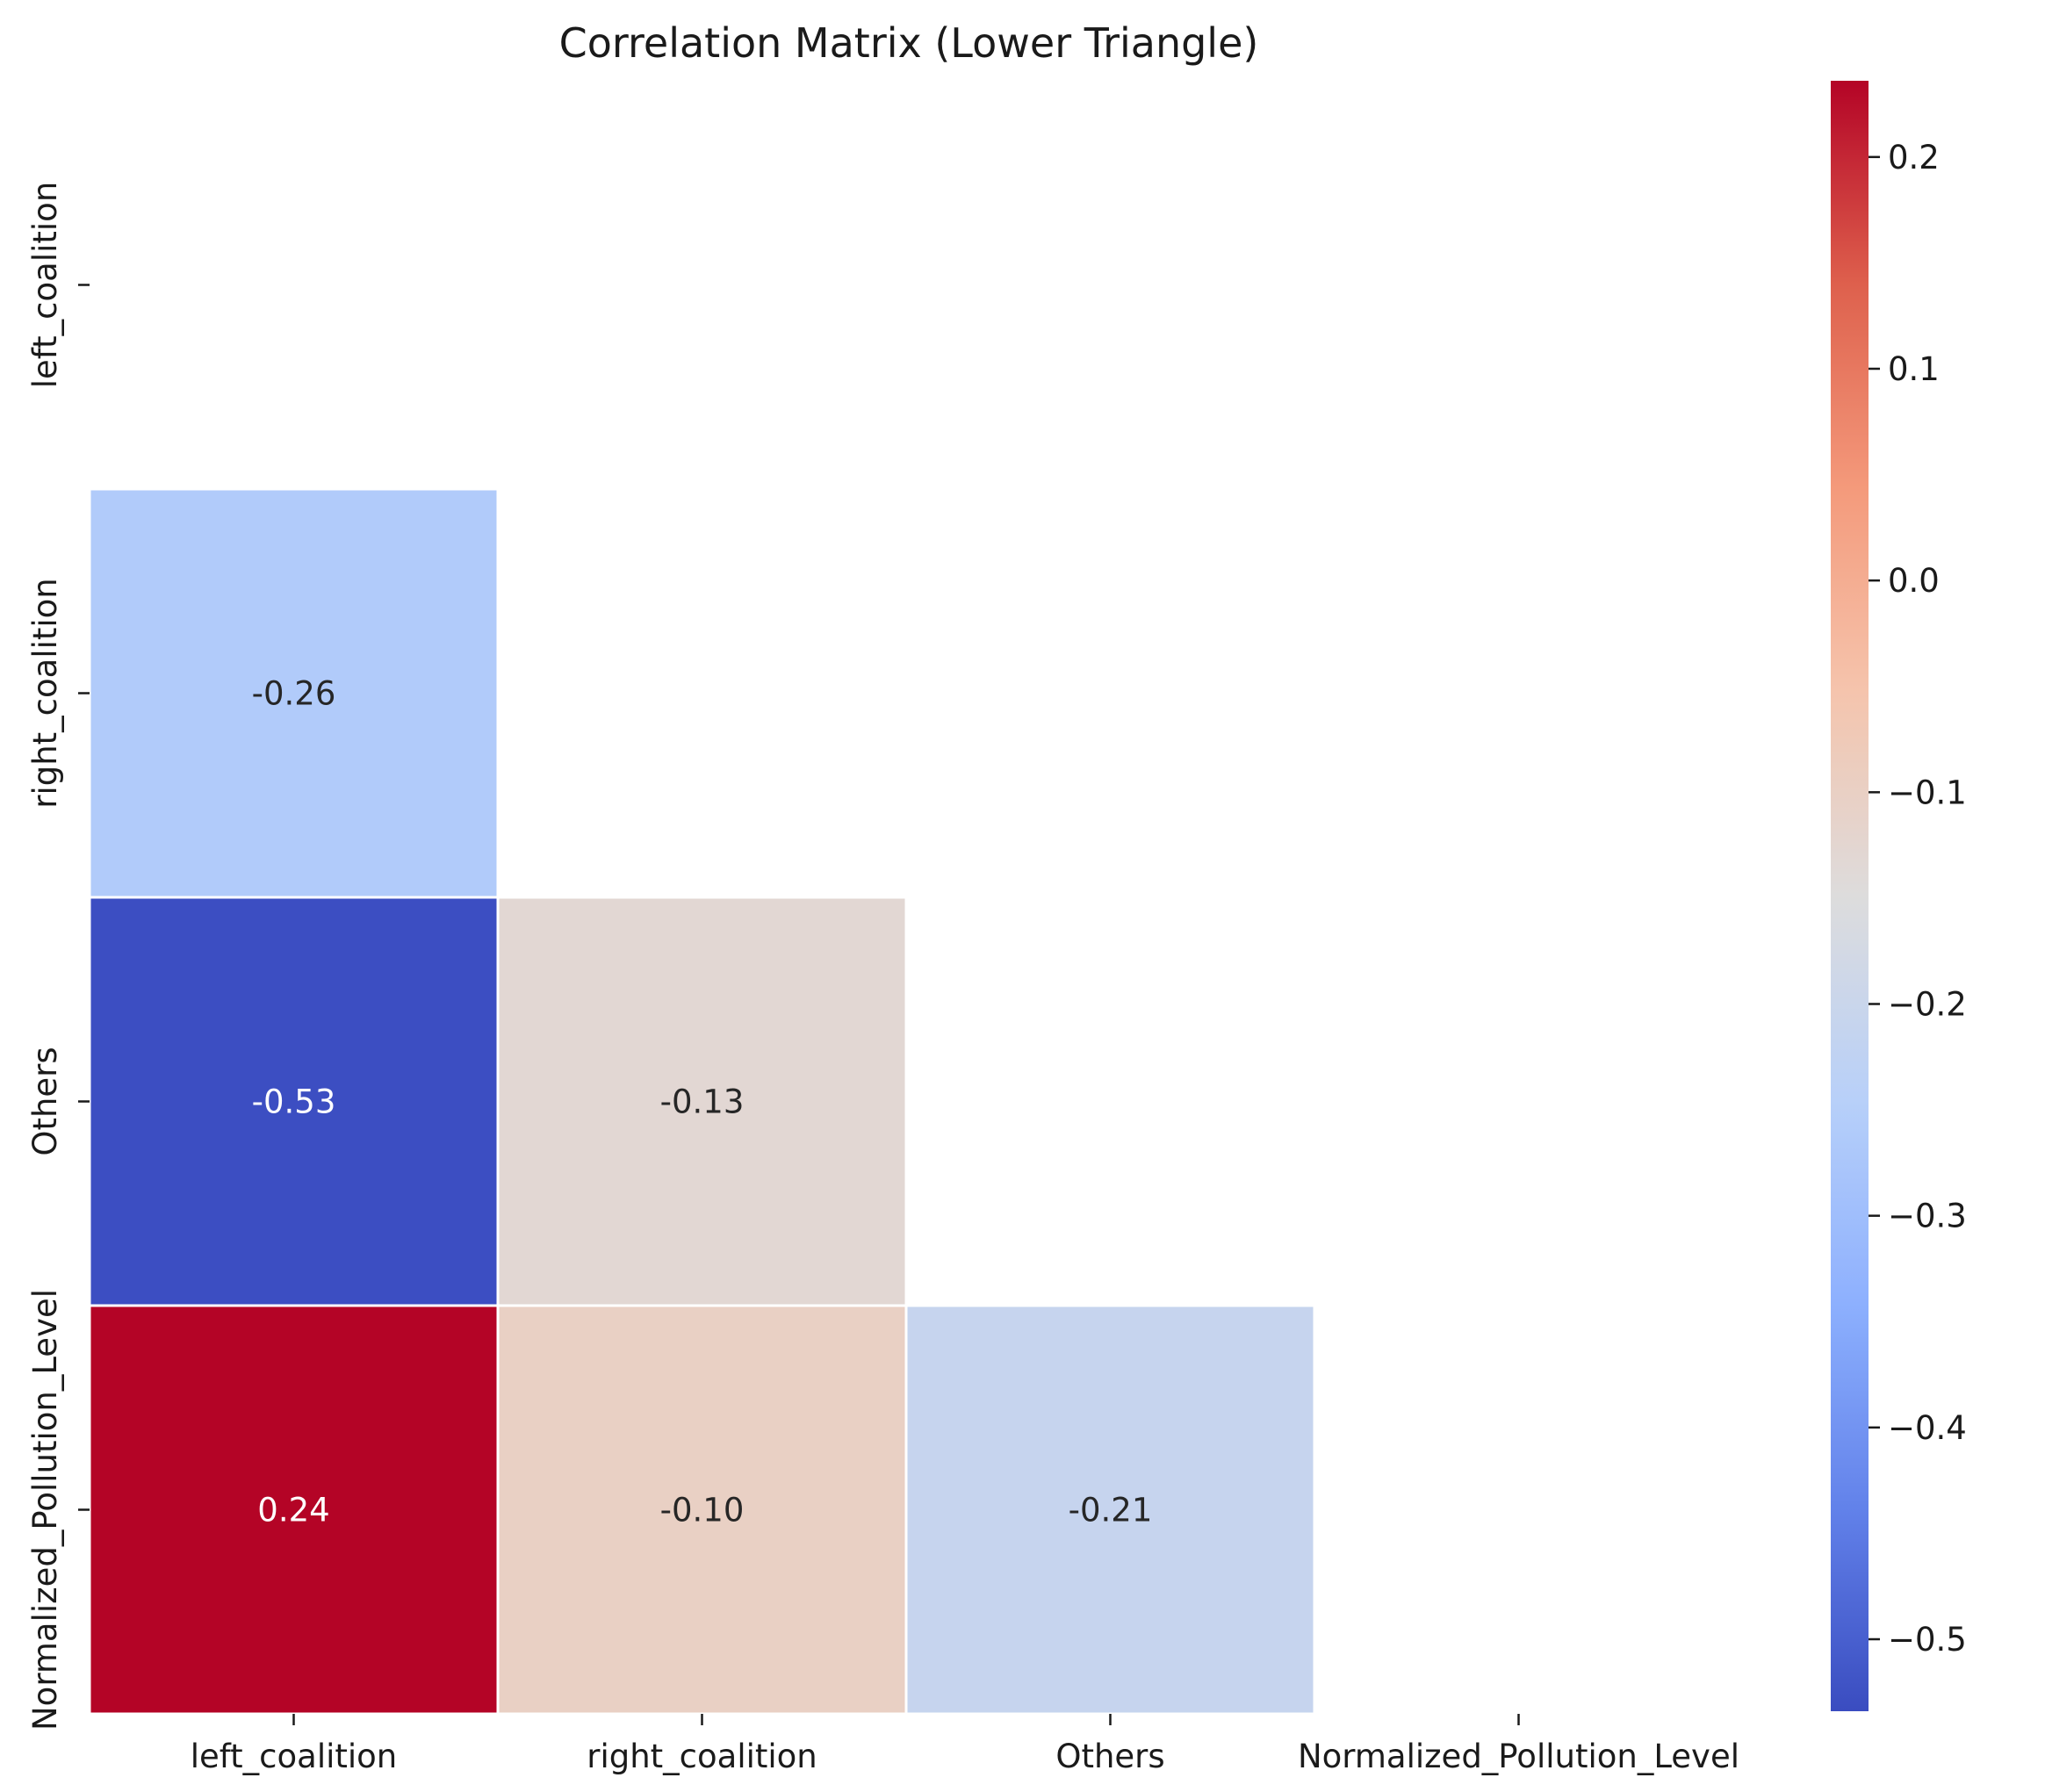 This screenshot has width=2045, height=1792. Describe the element at coordinates (1914, 157) in the screenshot. I see `colorbar-tick-label: 0.2` at that location.